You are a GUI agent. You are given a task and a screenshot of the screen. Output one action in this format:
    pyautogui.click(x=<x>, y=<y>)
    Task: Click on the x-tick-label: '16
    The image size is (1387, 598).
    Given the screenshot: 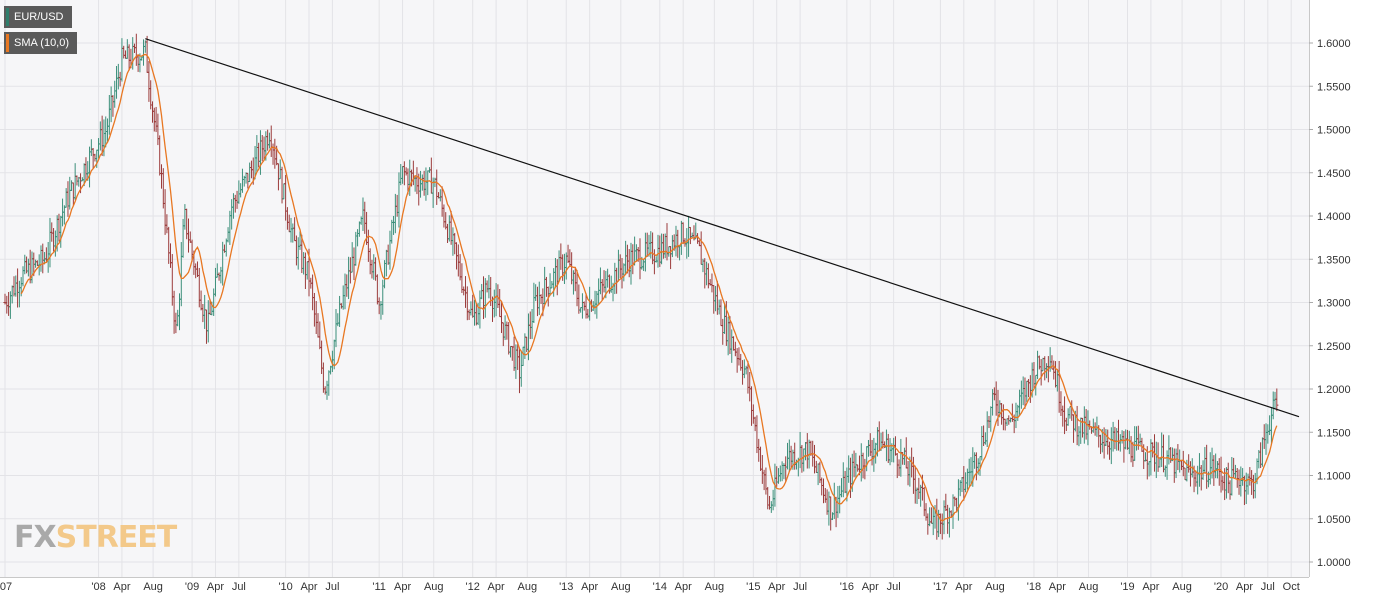 What is the action you would take?
    pyautogui.click(x=847, y=587)
    